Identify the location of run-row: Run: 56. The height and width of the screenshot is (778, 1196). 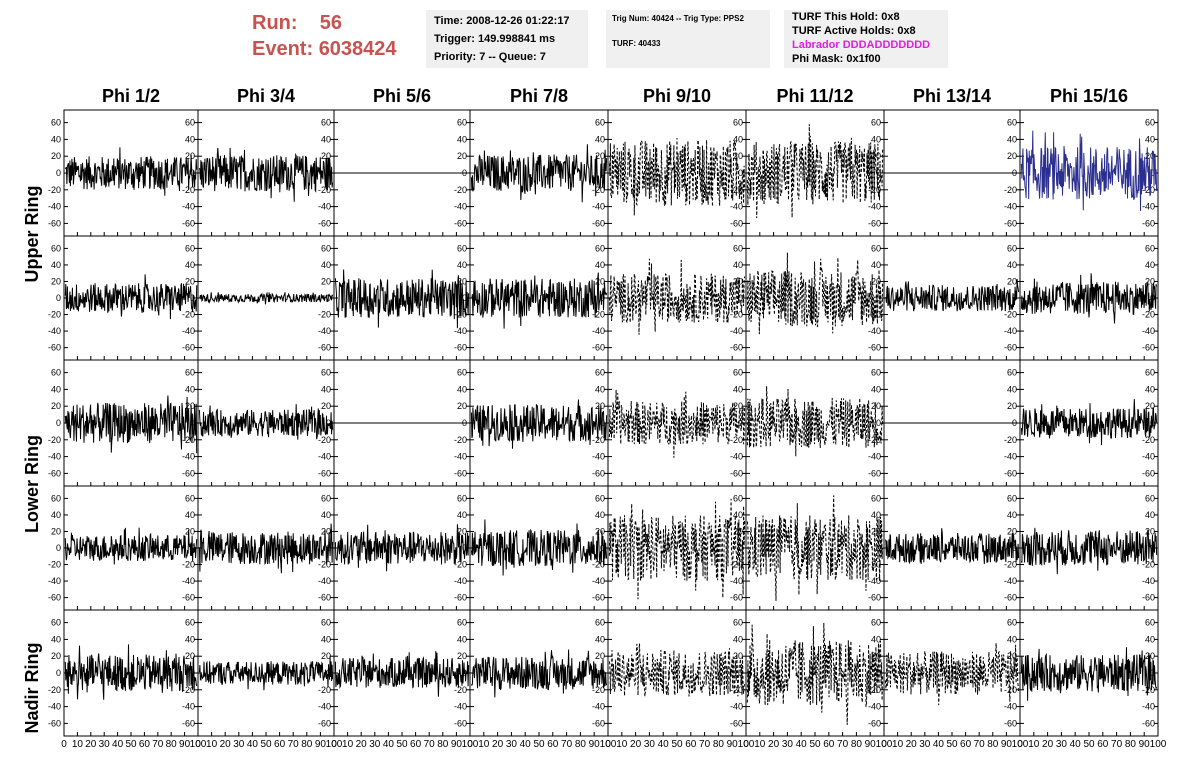
(324, 23).